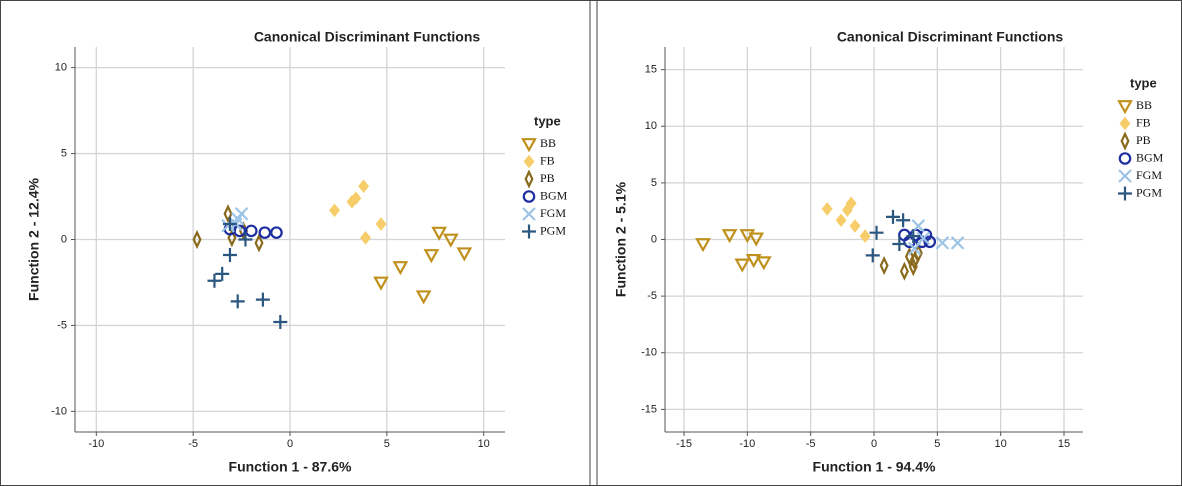 This screenshot has height=486, width=1182. What do you see at coordinates (64, 239) in the screenshot?
I see `y-tick-label: 0` at bounding box center [64, 239].